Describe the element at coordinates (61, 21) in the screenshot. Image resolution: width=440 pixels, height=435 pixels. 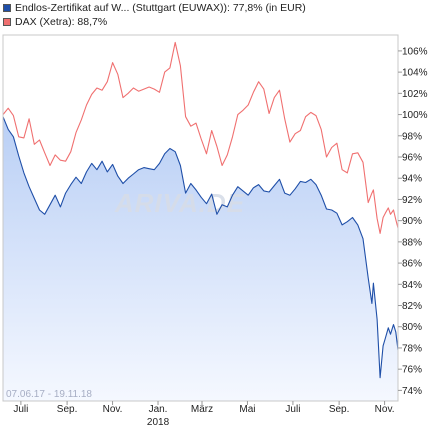
I see `legend-label-dax: DAX (Xetra): 88,7%` at that location.